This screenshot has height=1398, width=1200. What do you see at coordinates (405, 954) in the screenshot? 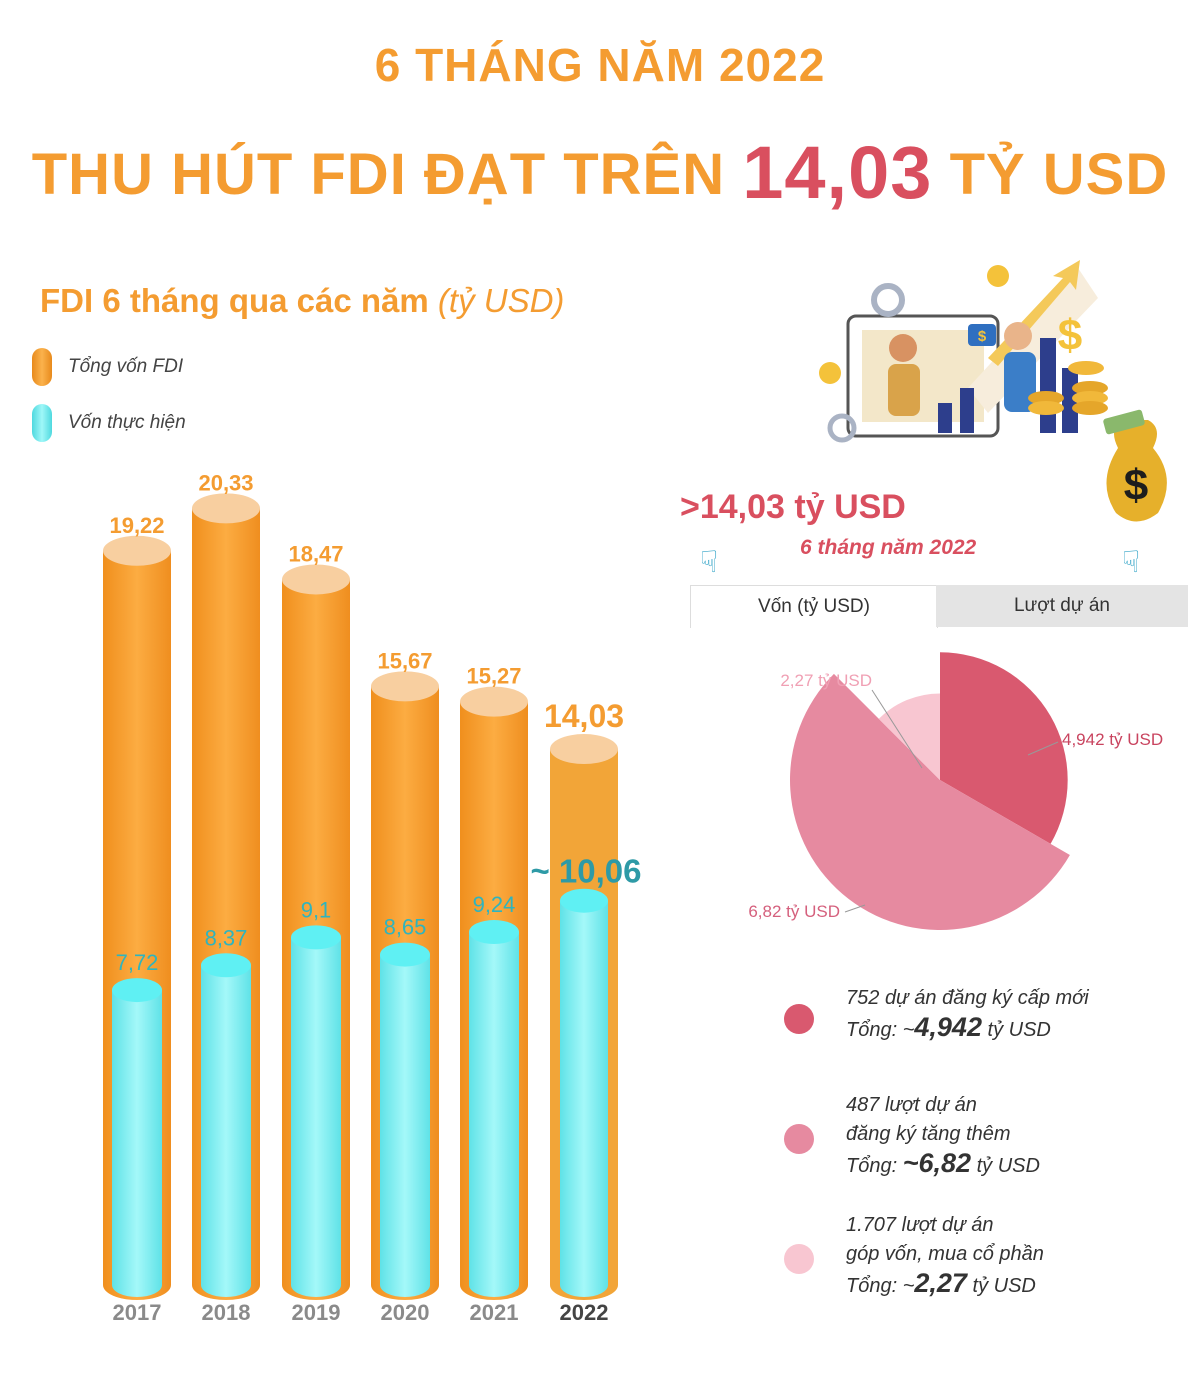
I see `bar-realized-top-2020` at bounding box center [405, 954].